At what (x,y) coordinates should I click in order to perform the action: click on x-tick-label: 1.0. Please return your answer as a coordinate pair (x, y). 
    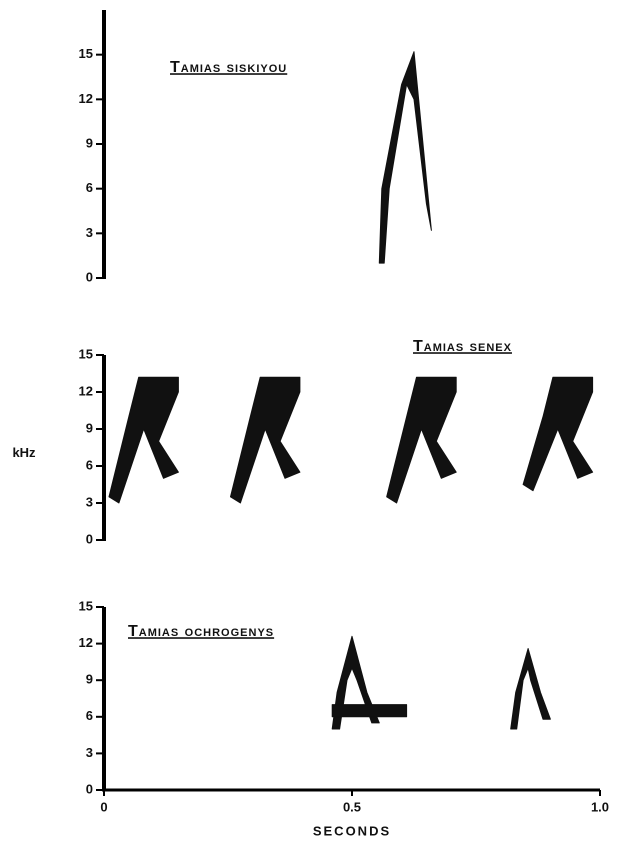
    Looking at the image, I should click on (600, 806).